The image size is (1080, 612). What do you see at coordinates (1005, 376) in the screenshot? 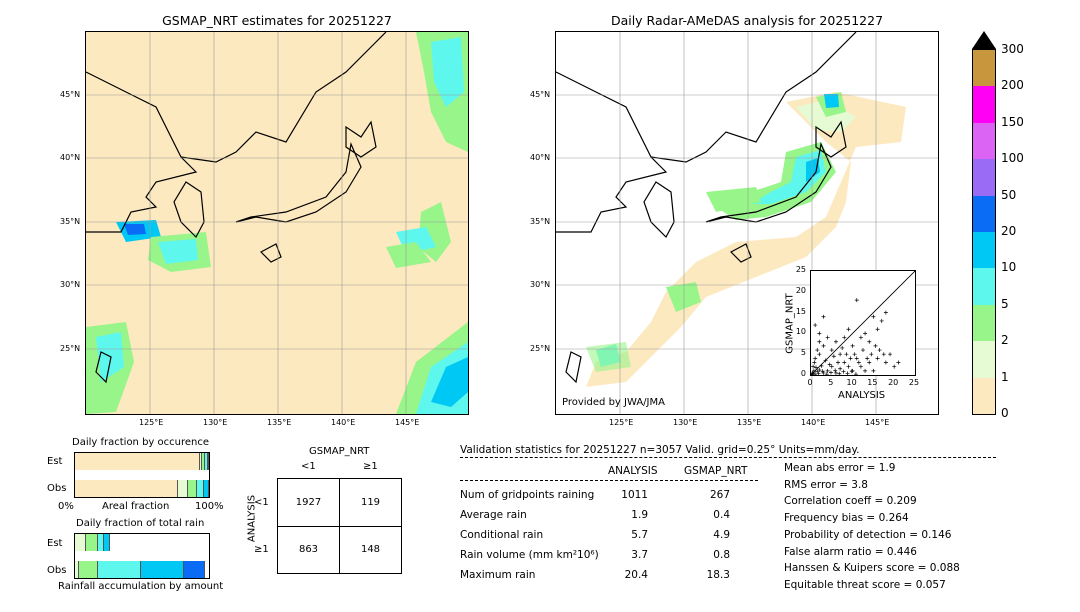
I see `colorbar-label: 1` at bounding box center [1005, 376].